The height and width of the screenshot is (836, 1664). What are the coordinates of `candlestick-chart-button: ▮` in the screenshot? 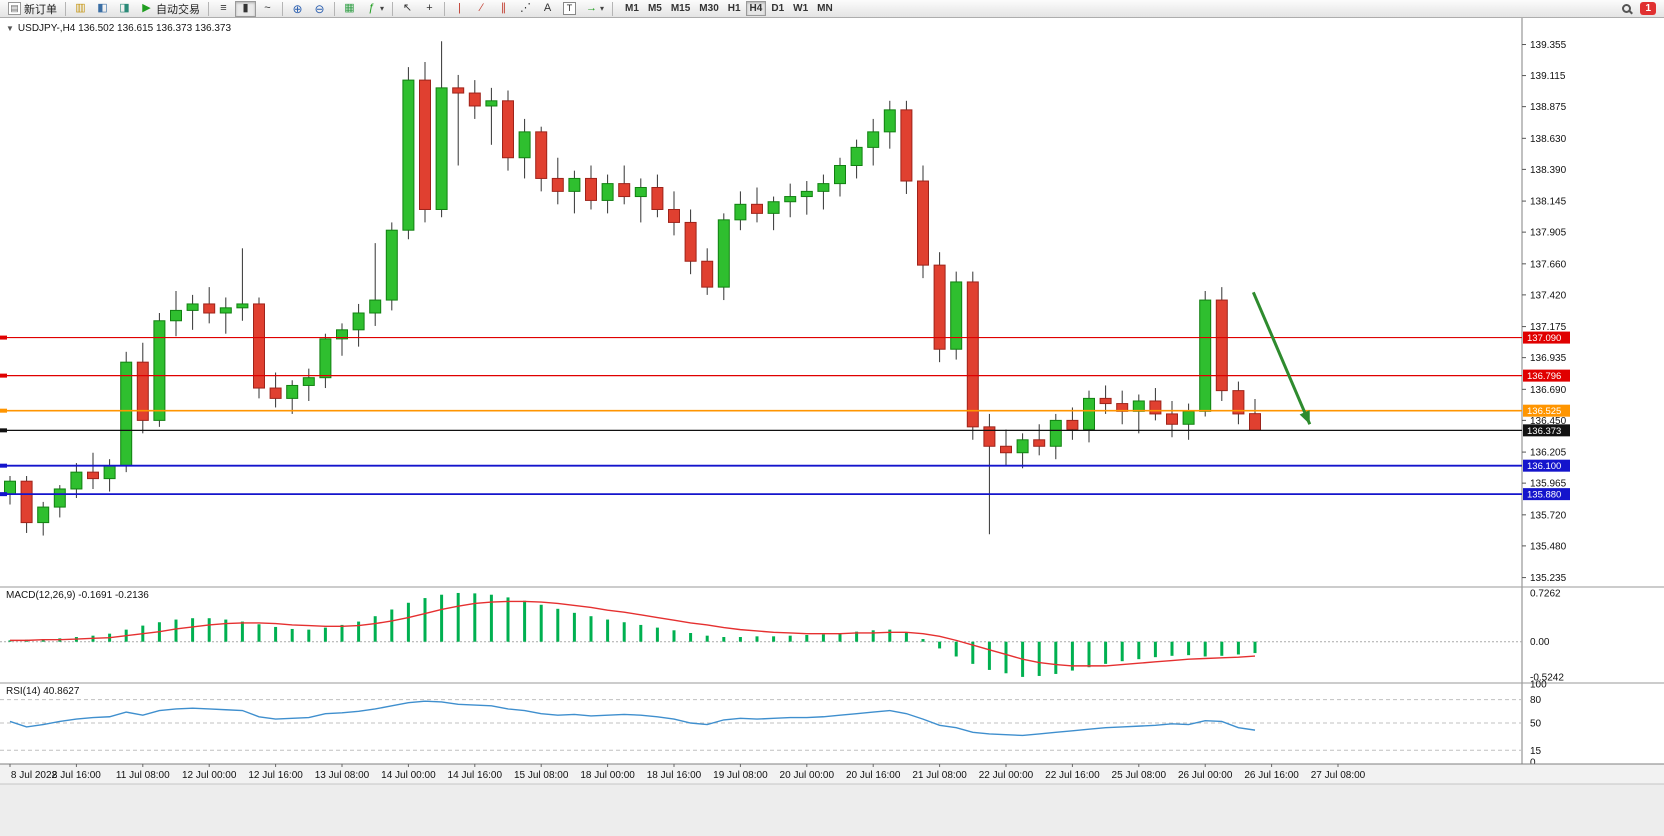 It's located at (245, 8).